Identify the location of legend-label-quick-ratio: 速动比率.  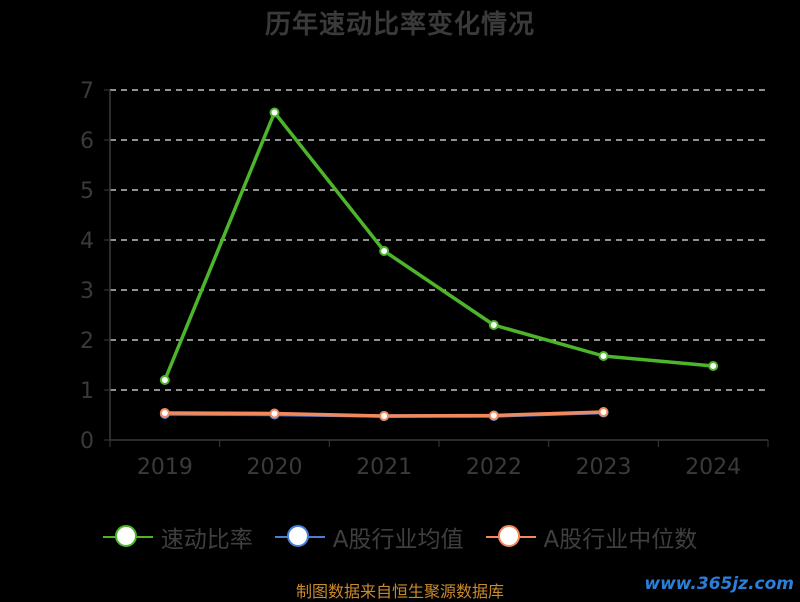
(206, 540).